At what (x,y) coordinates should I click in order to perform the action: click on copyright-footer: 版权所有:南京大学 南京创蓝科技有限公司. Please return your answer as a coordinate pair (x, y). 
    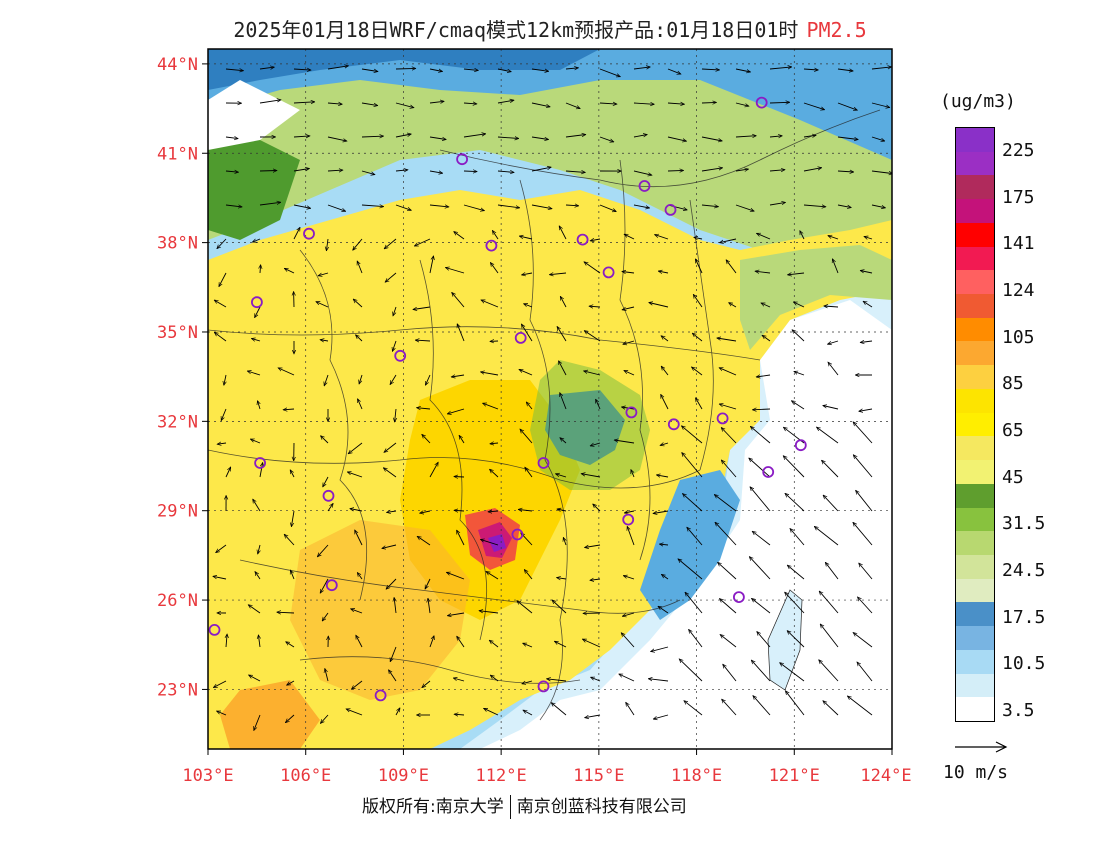
    Looking at the image, I should click on (524, 805).